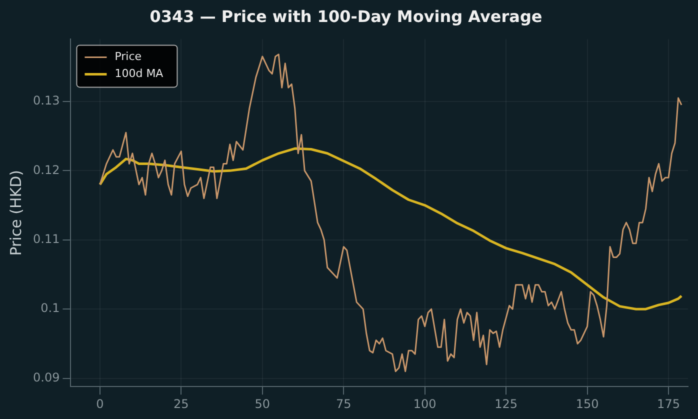 The width and height of the screenshot is (698, 419). What do you see at coordinates (344, 403) in the screenshot?
I see `x-tick-label: 75` at bounding box center [344, 403].